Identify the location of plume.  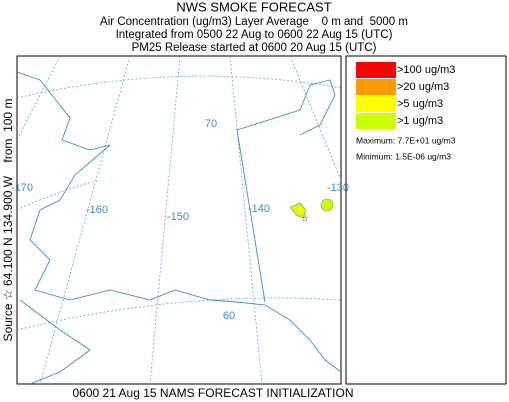
(327, 205).